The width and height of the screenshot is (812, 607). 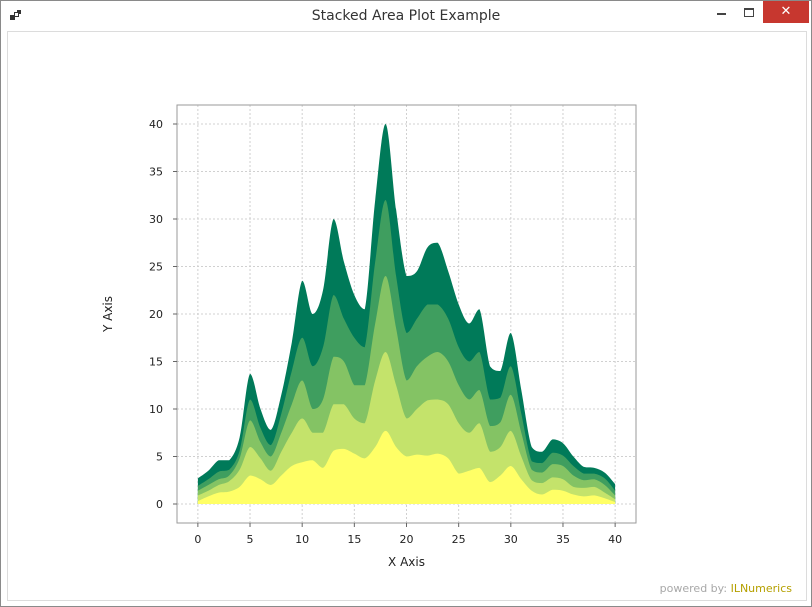 I want to click on close-button: ✕, so click(x=786, y=12).